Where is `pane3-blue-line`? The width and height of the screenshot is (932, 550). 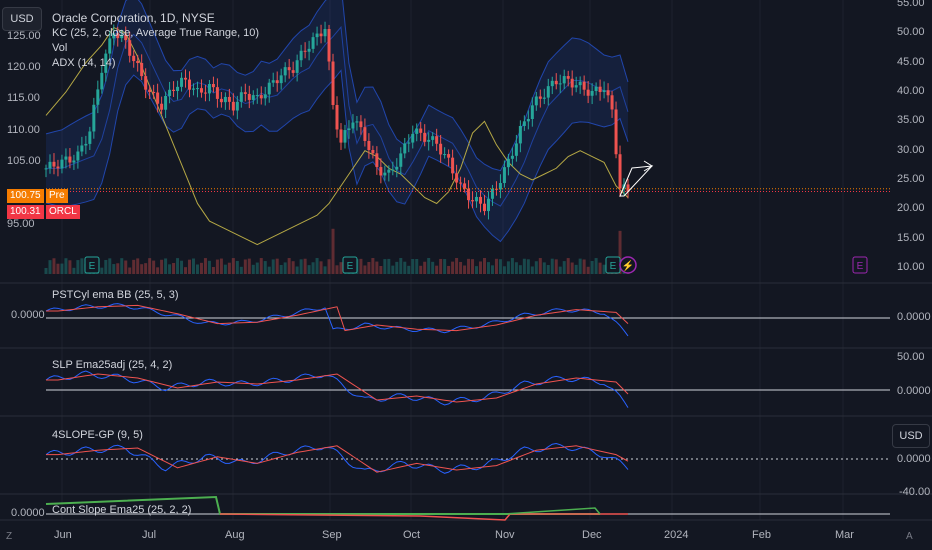 pane3-blue-line is located at coordinates (337, 458).